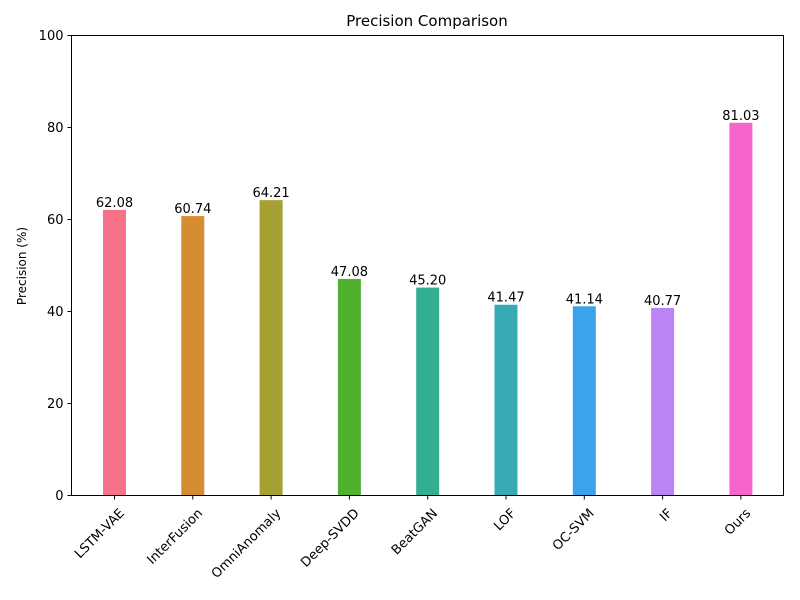  I want to click on bar-if, so click(663, 401).